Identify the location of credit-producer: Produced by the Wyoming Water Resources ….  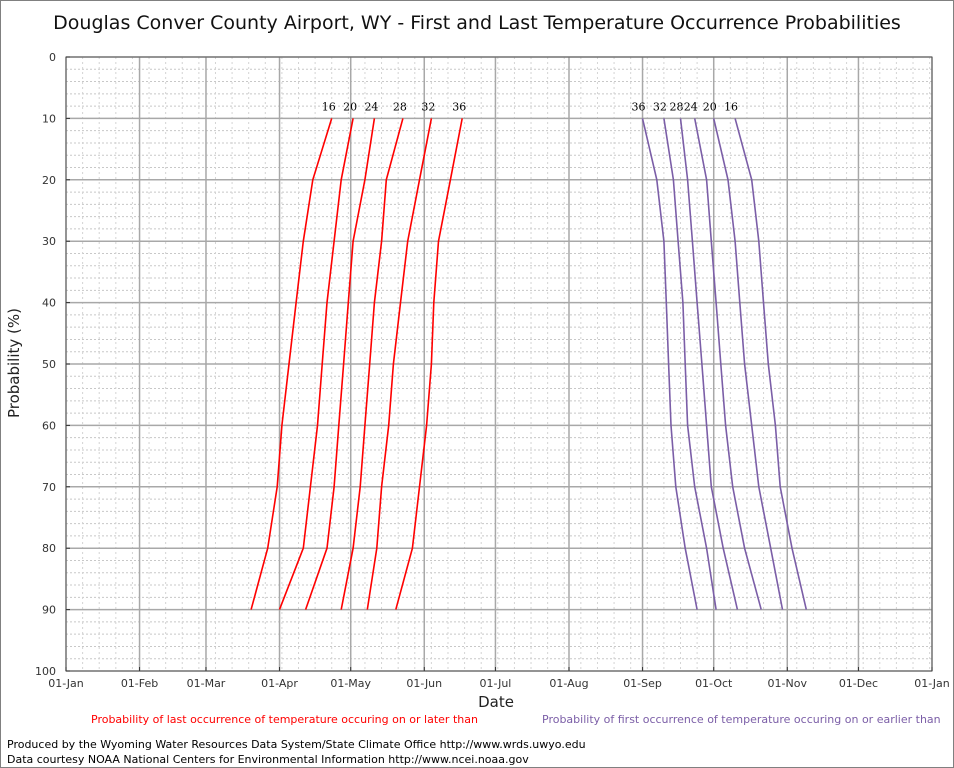
(296, 744).